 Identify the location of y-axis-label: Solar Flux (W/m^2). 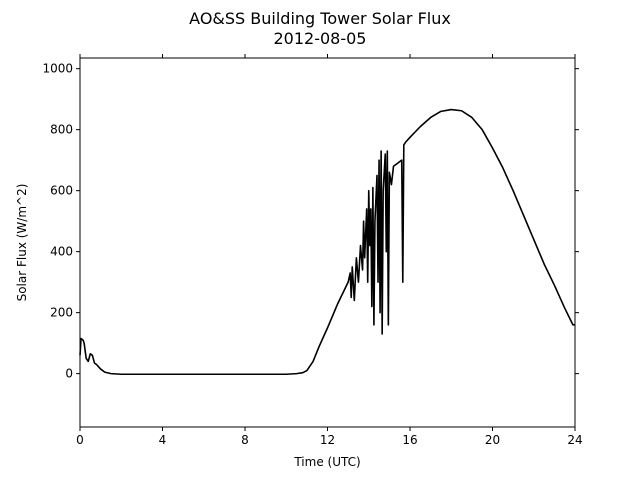
(22, 243).